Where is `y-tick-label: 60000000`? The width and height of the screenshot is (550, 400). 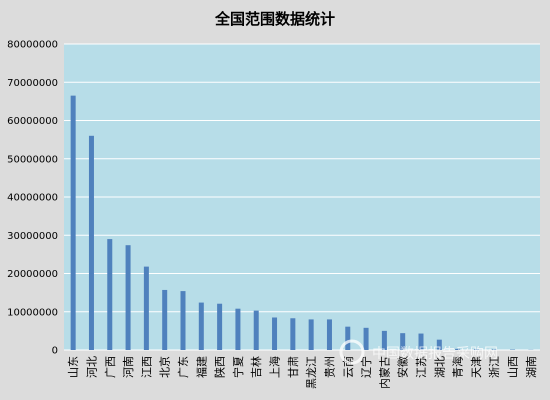
y-tick-label: 60000000 is located at coordinates (32, 121).